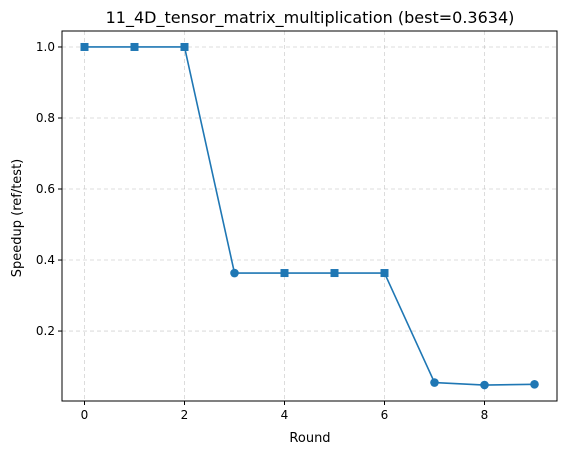 Image resolution: width=567 pixels, height=455 pixels. I want to click on x-tick-label: 2, so click(185, 415).